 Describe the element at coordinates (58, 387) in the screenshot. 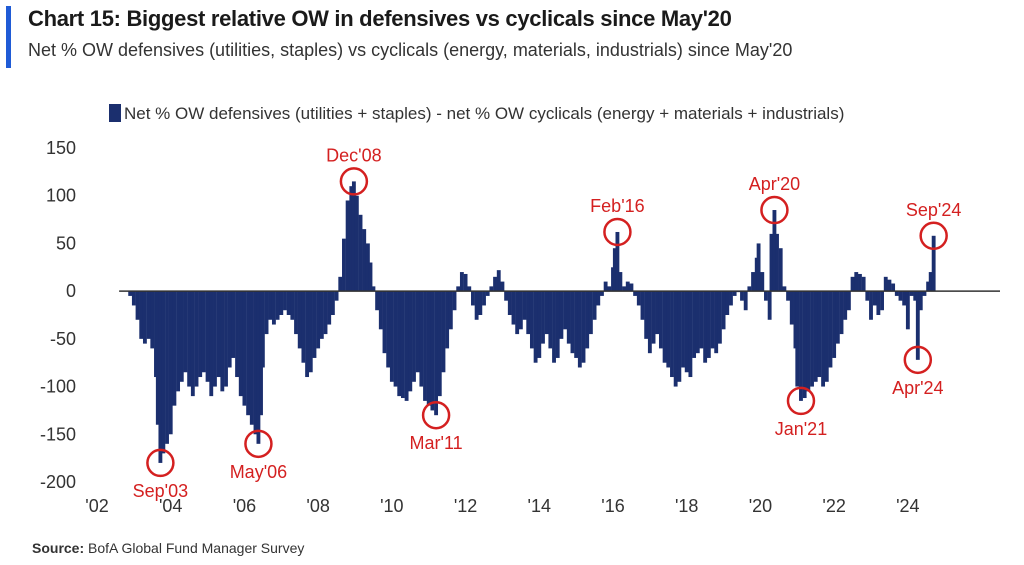

I see `y-tick-label: -100` at that location.